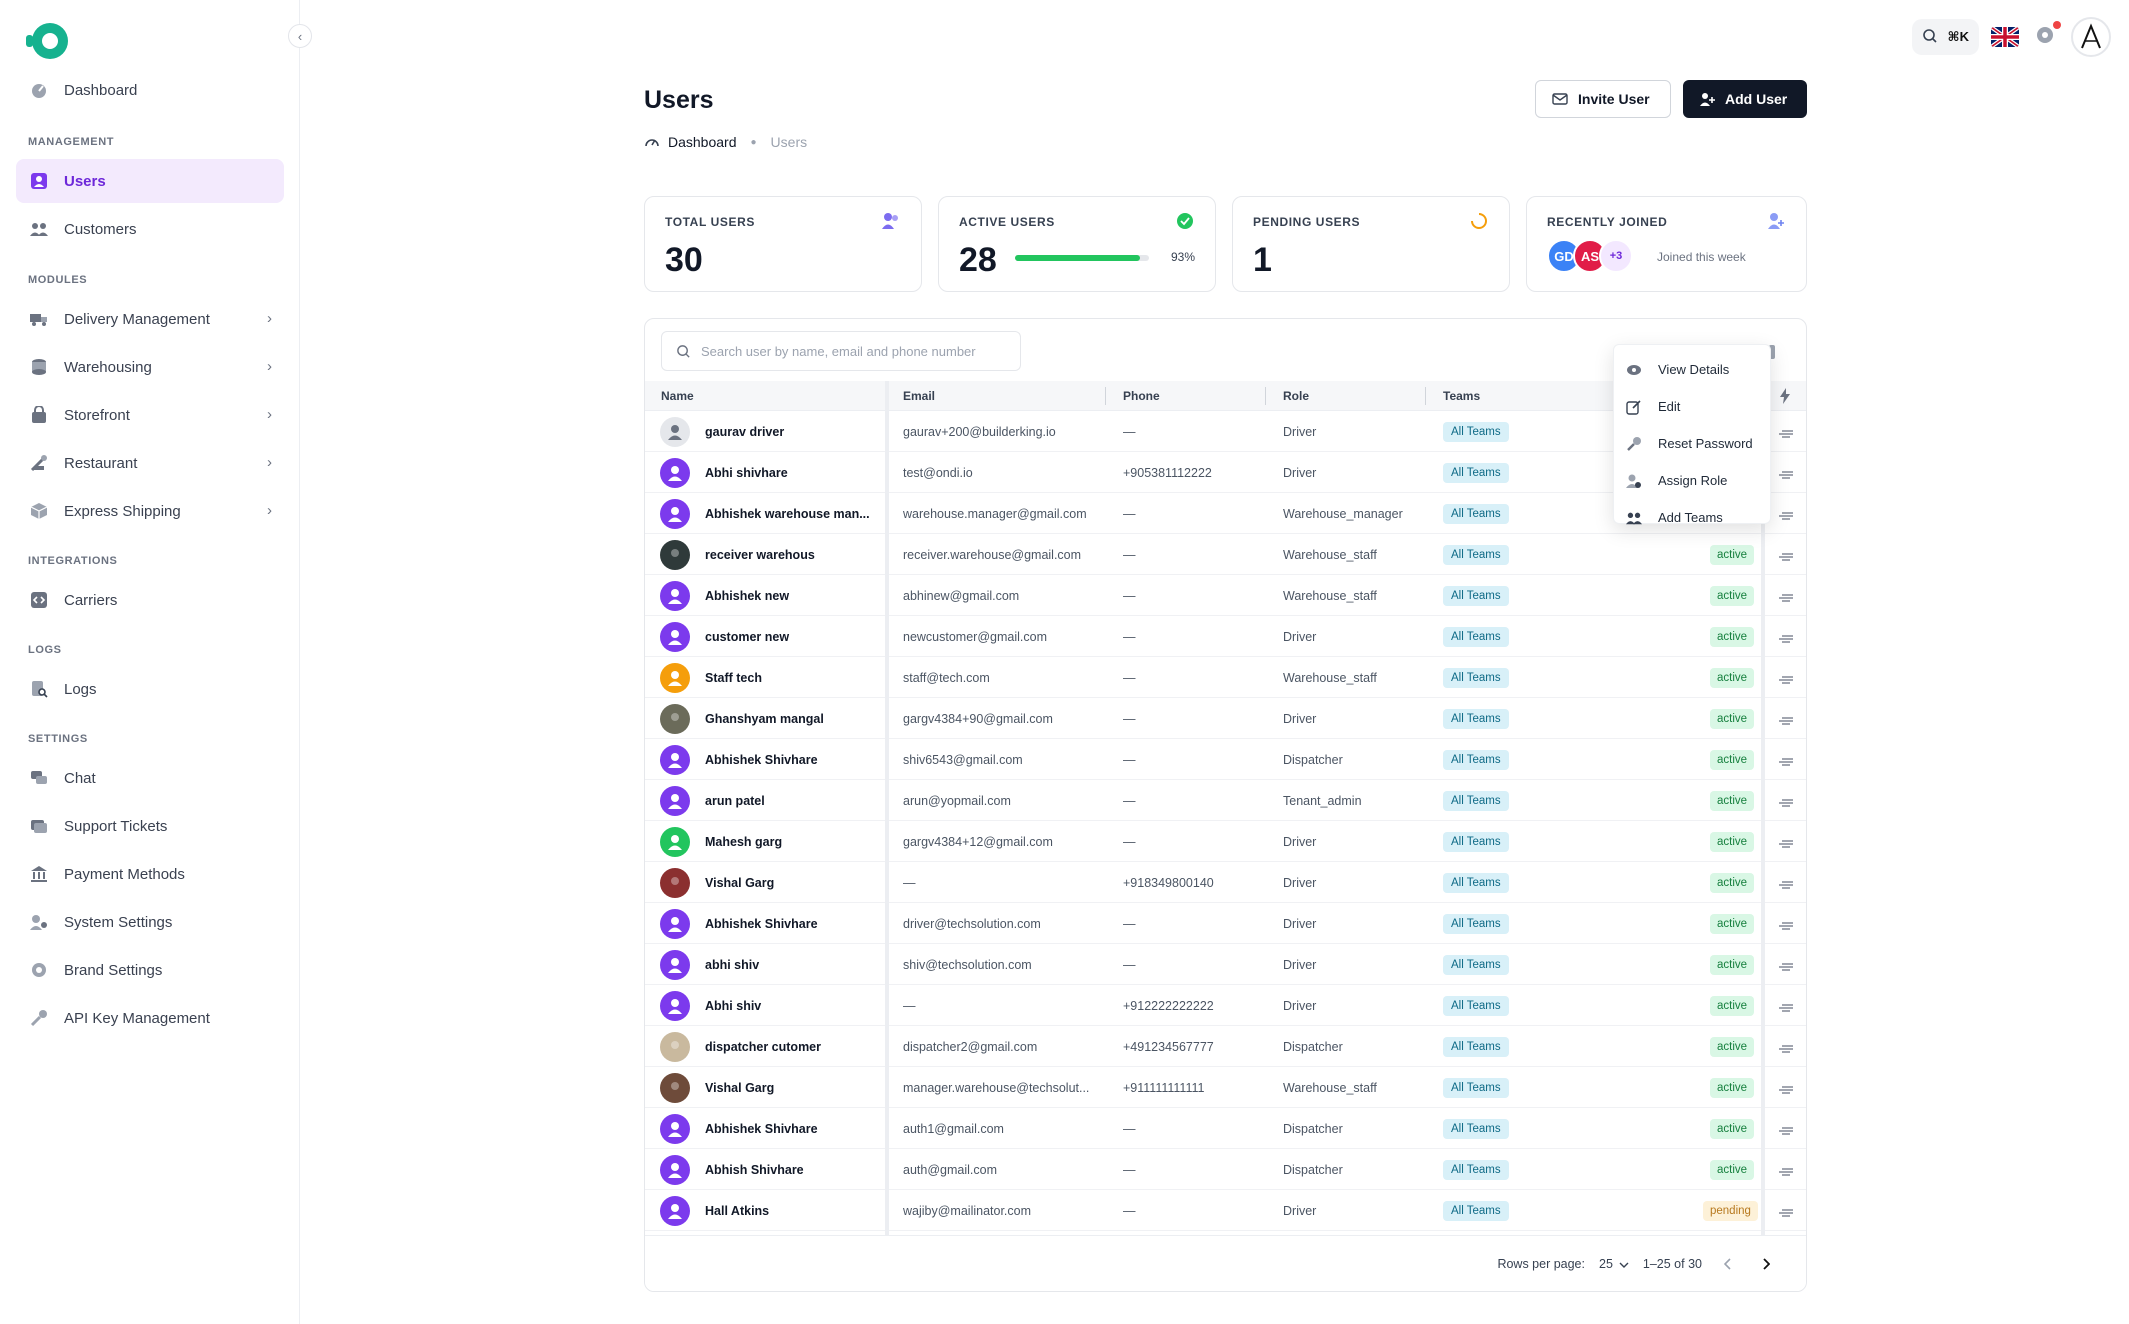 Image resolution: width=2129 pixels, height=1324 pixels. Describe the element at coordinates (300, 36) in the screenshot. I see `collapse-sidebar-button: ‹` at that location.